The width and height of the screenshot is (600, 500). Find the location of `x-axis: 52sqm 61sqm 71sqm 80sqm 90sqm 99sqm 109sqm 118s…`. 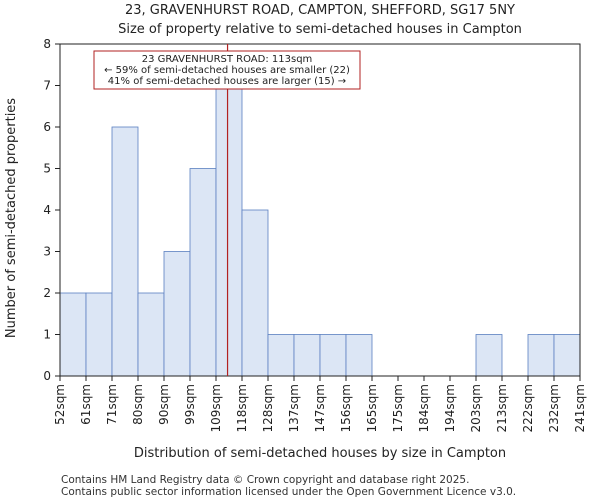

x-axis: 52sqm 61sqm 71sqm 80sqm 90sqm 99sqm 109sqm 118s… is located at coordinates (320, 404).